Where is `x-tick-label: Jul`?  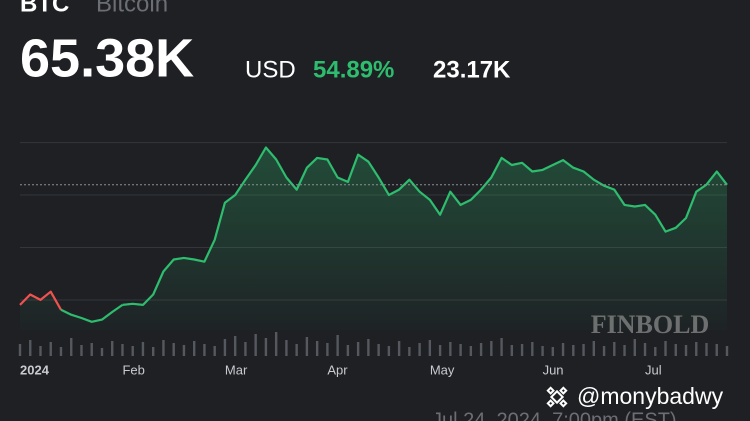
x-tick-label: Jul is located at coordinates (653, 369).